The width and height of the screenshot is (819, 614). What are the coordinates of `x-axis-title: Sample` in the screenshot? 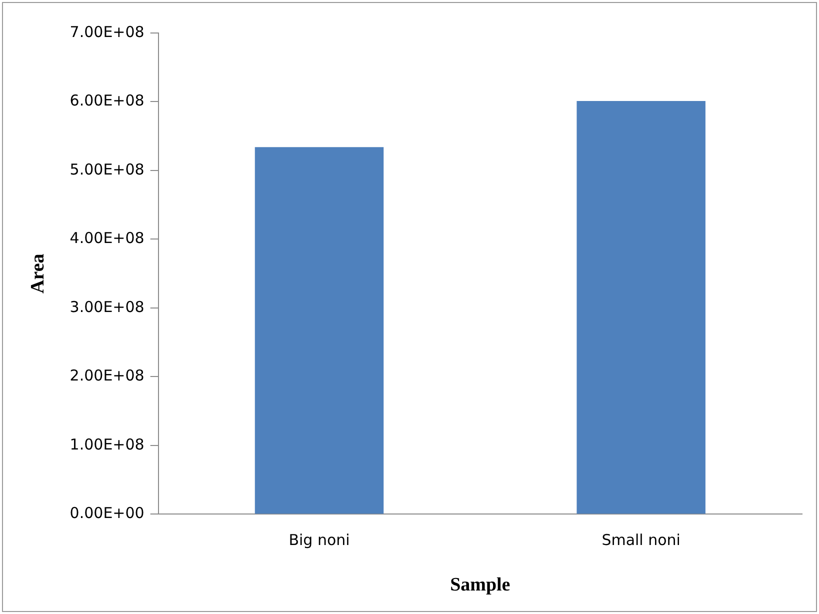 It's located at (480, 585).